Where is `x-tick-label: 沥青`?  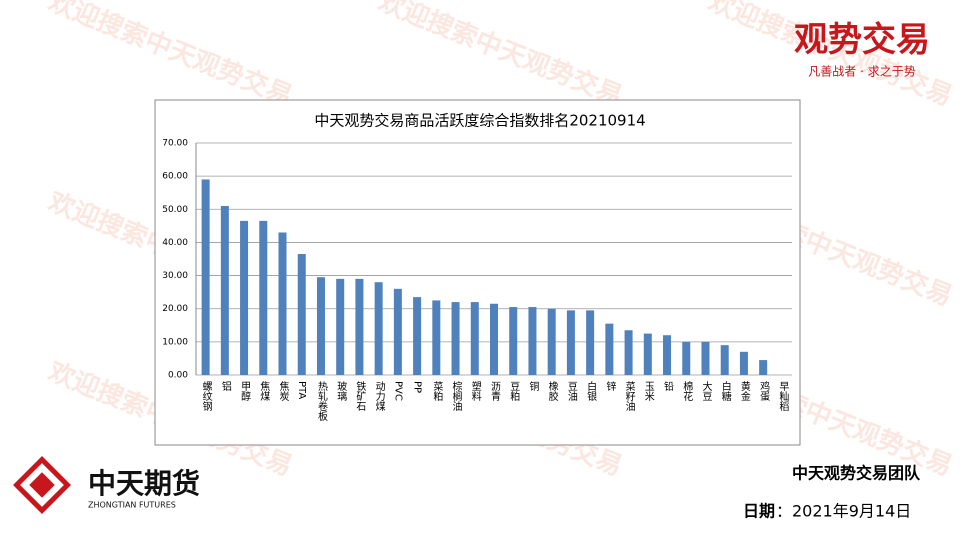 x-tick-label: 沥青 is located at coordinates (495, 391).